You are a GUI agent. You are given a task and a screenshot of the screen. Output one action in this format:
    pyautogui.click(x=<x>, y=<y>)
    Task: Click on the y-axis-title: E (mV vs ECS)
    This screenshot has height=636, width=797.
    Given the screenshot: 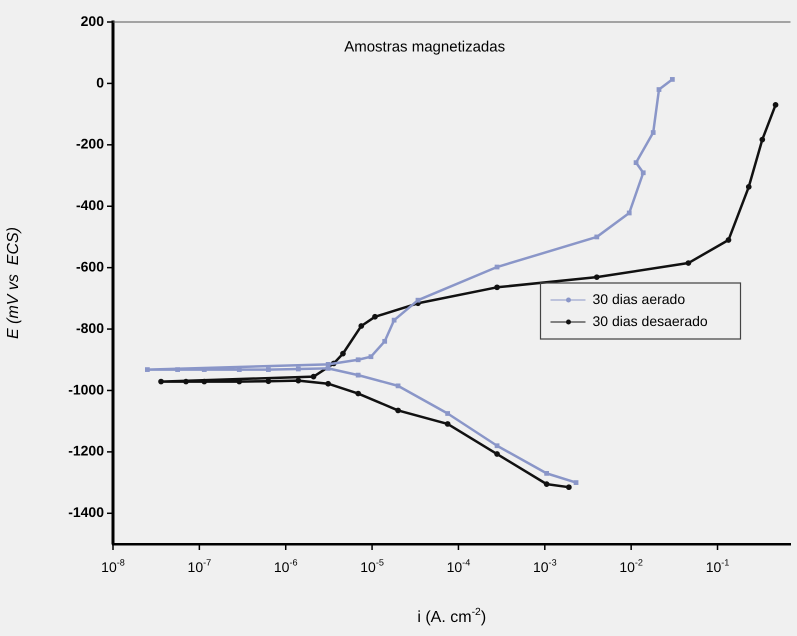 What is the action you would take?
    pyautogui.click(x=13, y=283)
    